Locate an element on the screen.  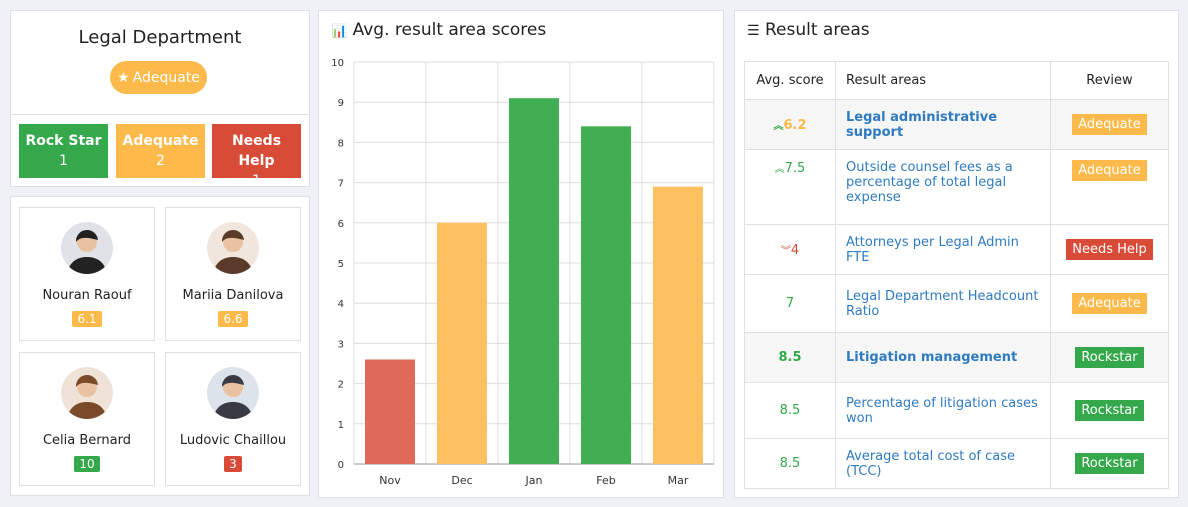
person-card: Nouran Raouf 6.1 is located at coordinates (87, 274).